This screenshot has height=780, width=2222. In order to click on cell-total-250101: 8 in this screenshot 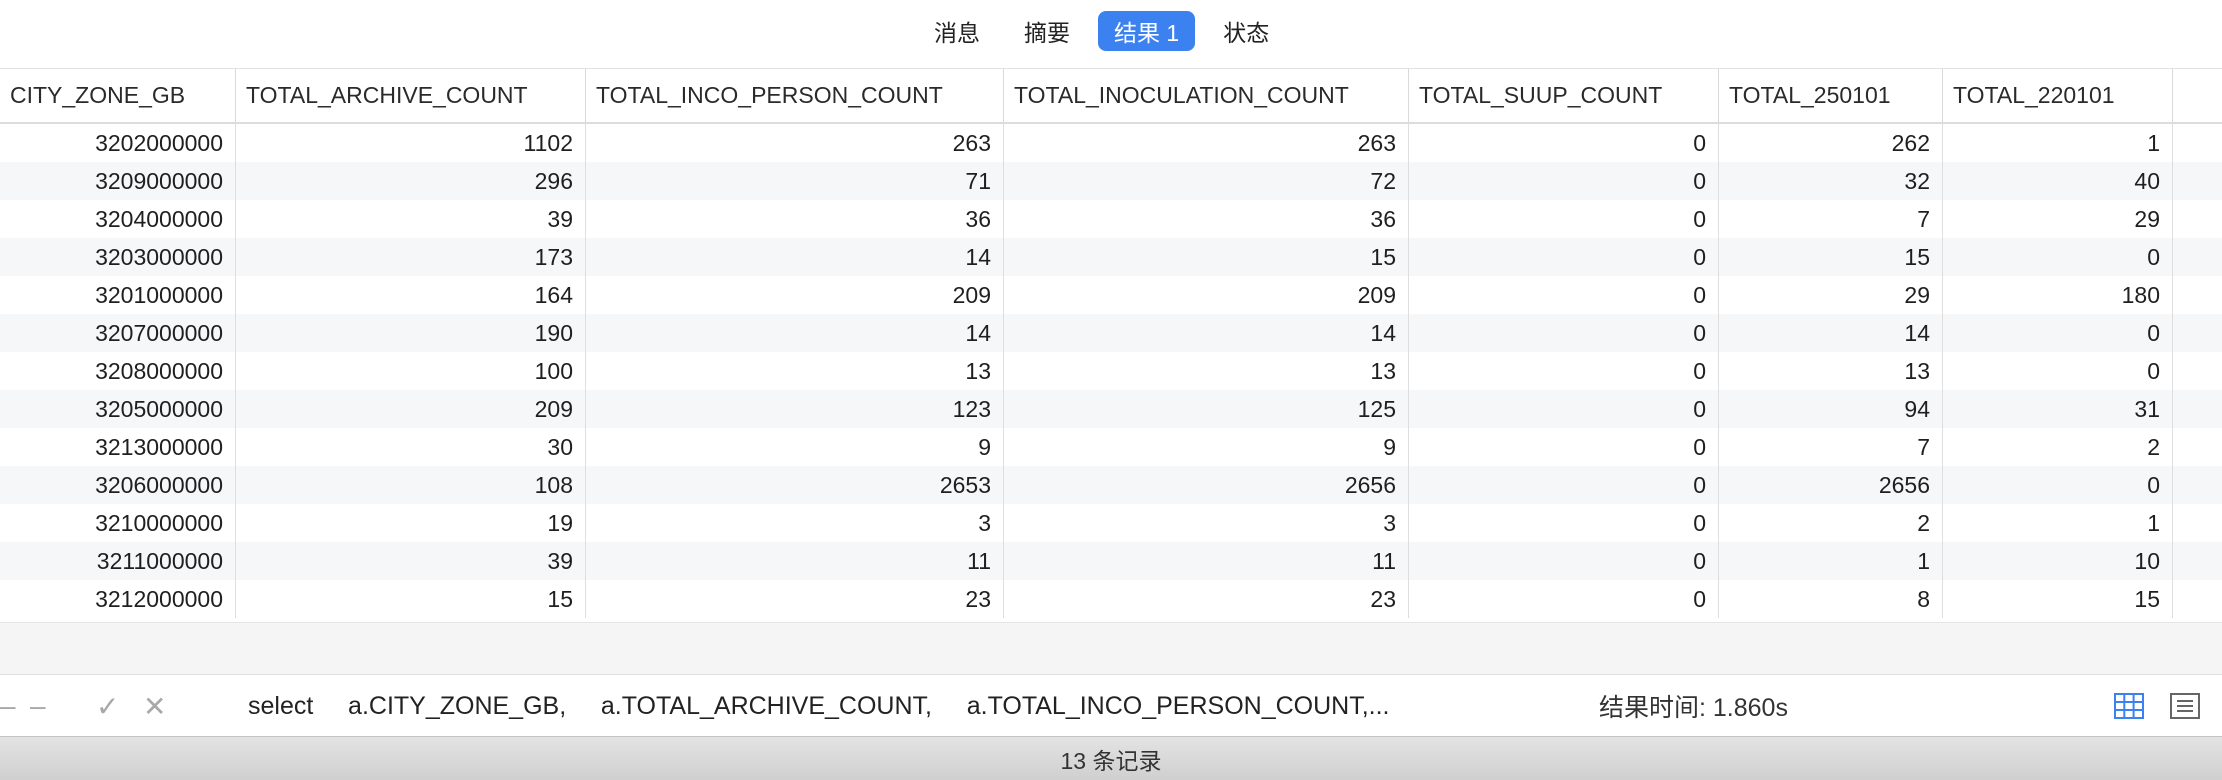, I will do `click(1831, 599)`.